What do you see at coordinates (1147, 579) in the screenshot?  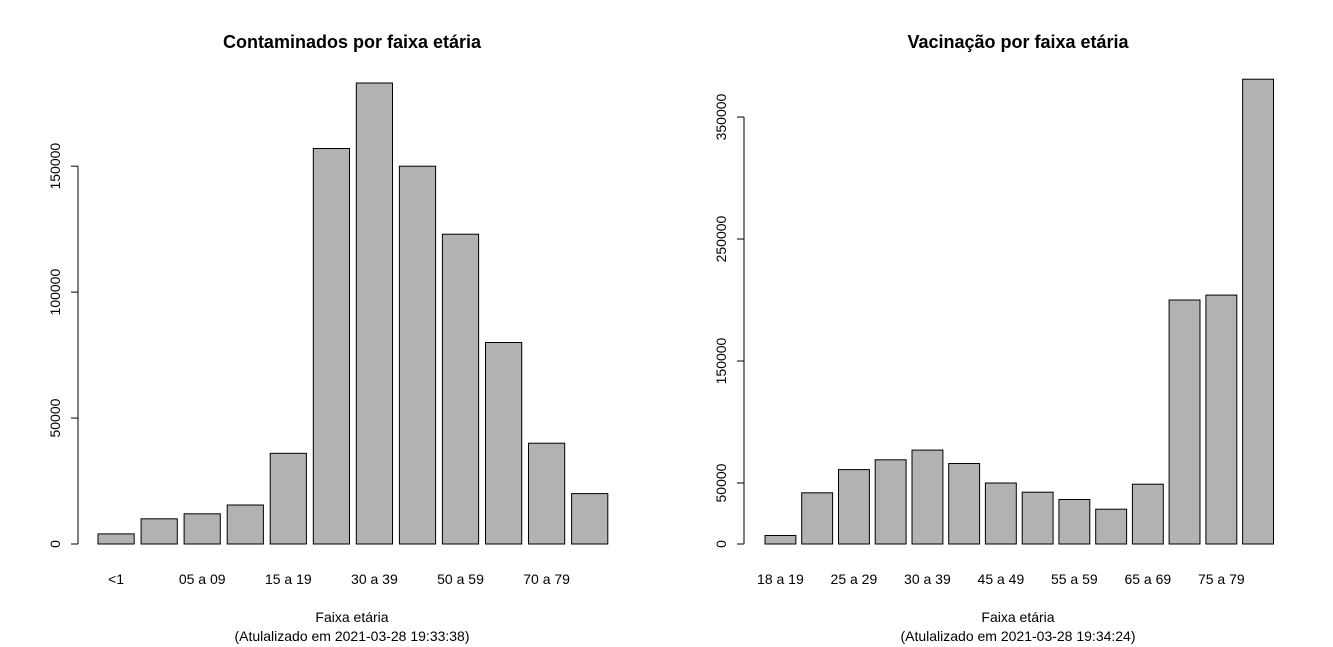 I see `chart2-xtick-label-10: 65 a 69` at bounding box center [1147, 579].